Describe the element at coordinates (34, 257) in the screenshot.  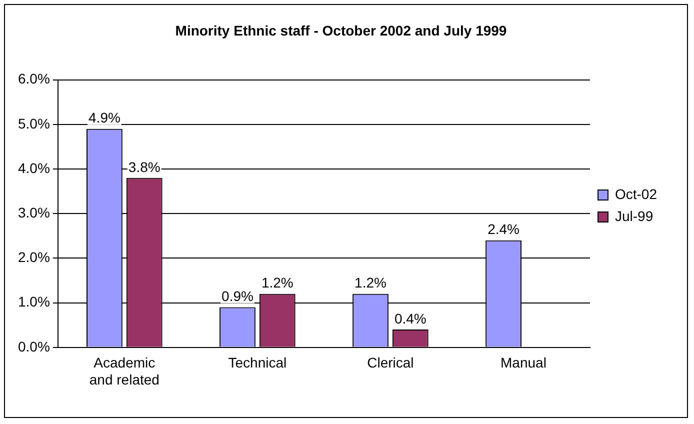
I see `y-tick-label: 2.0%` at that location.